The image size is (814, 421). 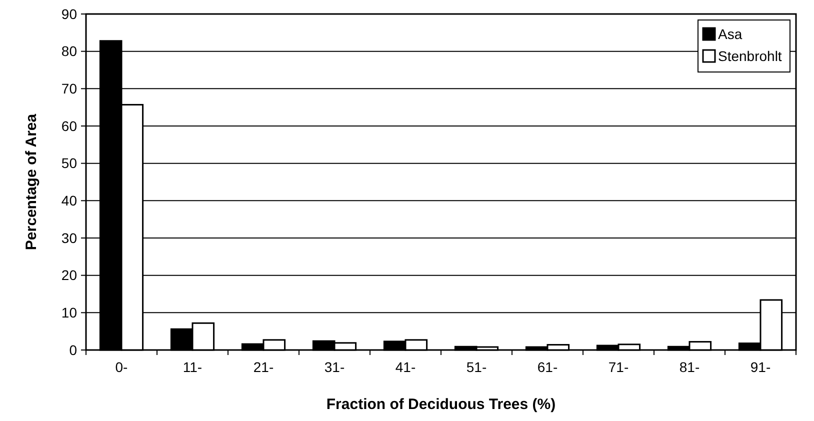 What do you see at coordinates (405, 367) in the screenshot?
I see `x-tick-label: 41-` at bounding box center [405, 367].